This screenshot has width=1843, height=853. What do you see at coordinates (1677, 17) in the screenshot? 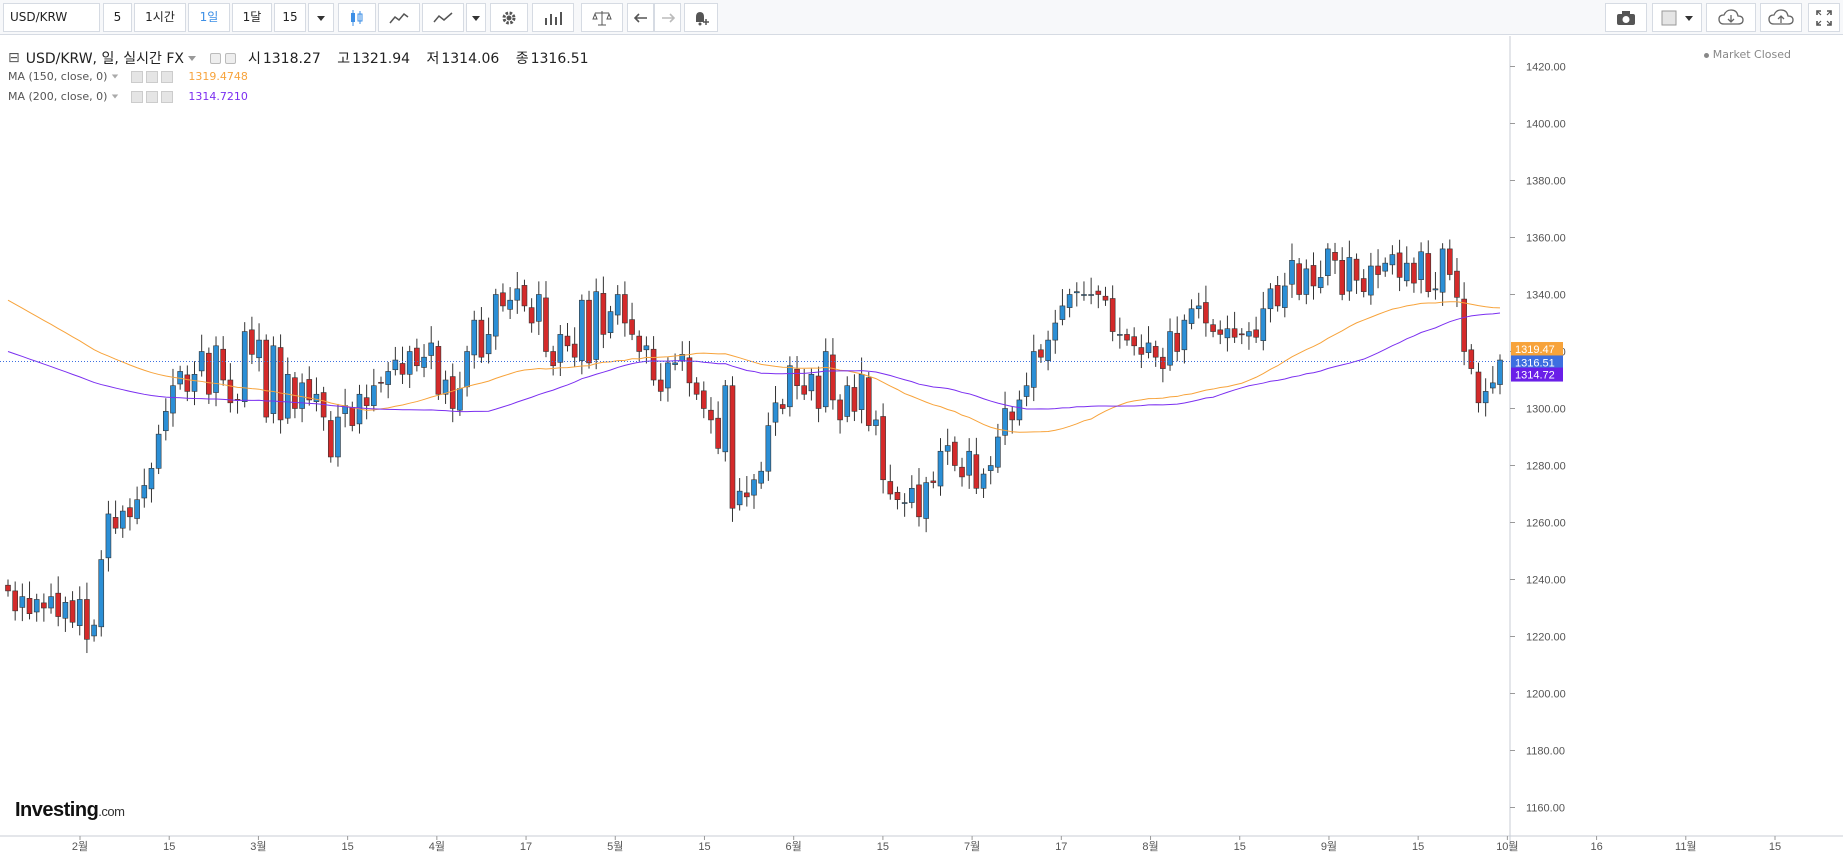
I see `layout-button` at bounding box center [1677, 17].